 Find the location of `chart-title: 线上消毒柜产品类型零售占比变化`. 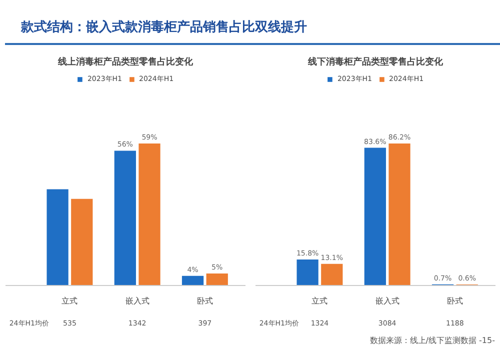

chart-title: 线上消毒柜产品类型零售占比变化 is located at coordinates (125, 62).